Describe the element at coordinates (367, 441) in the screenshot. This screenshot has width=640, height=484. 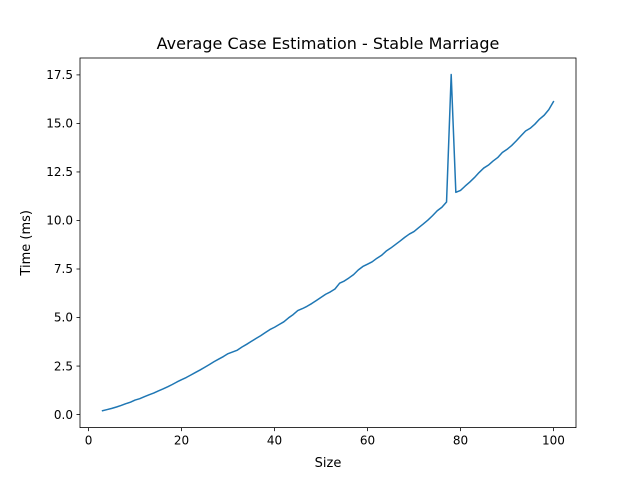
I see `x-tick-label: 60` at that location.